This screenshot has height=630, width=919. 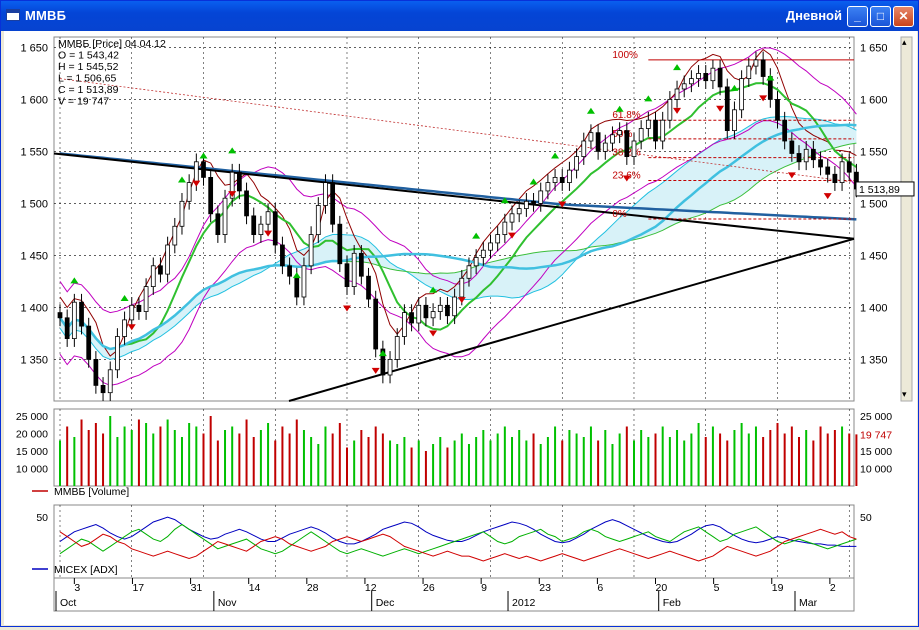 I want to click on price-legend-line: C = 1 513,89, so click(x=88, y=90).